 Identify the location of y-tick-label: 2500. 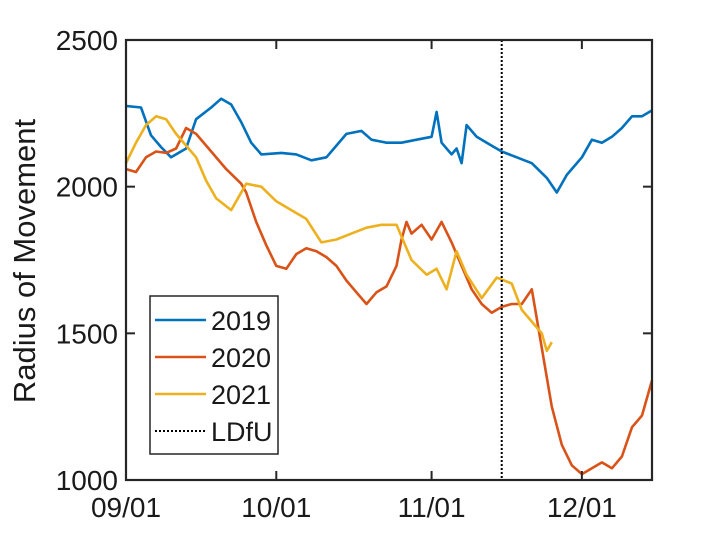
(87, 40).